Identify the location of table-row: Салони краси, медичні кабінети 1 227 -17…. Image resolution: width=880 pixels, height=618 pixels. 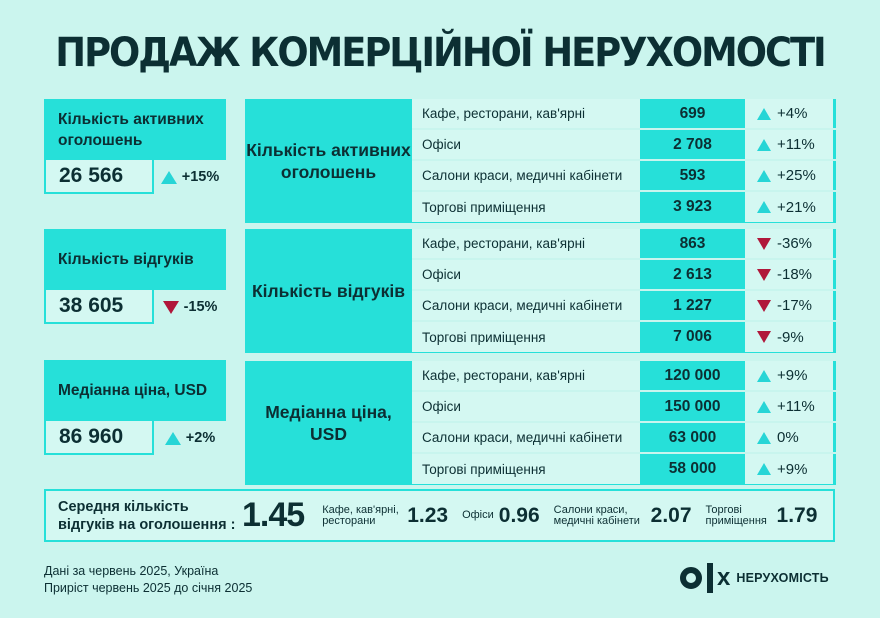
(624, 306).